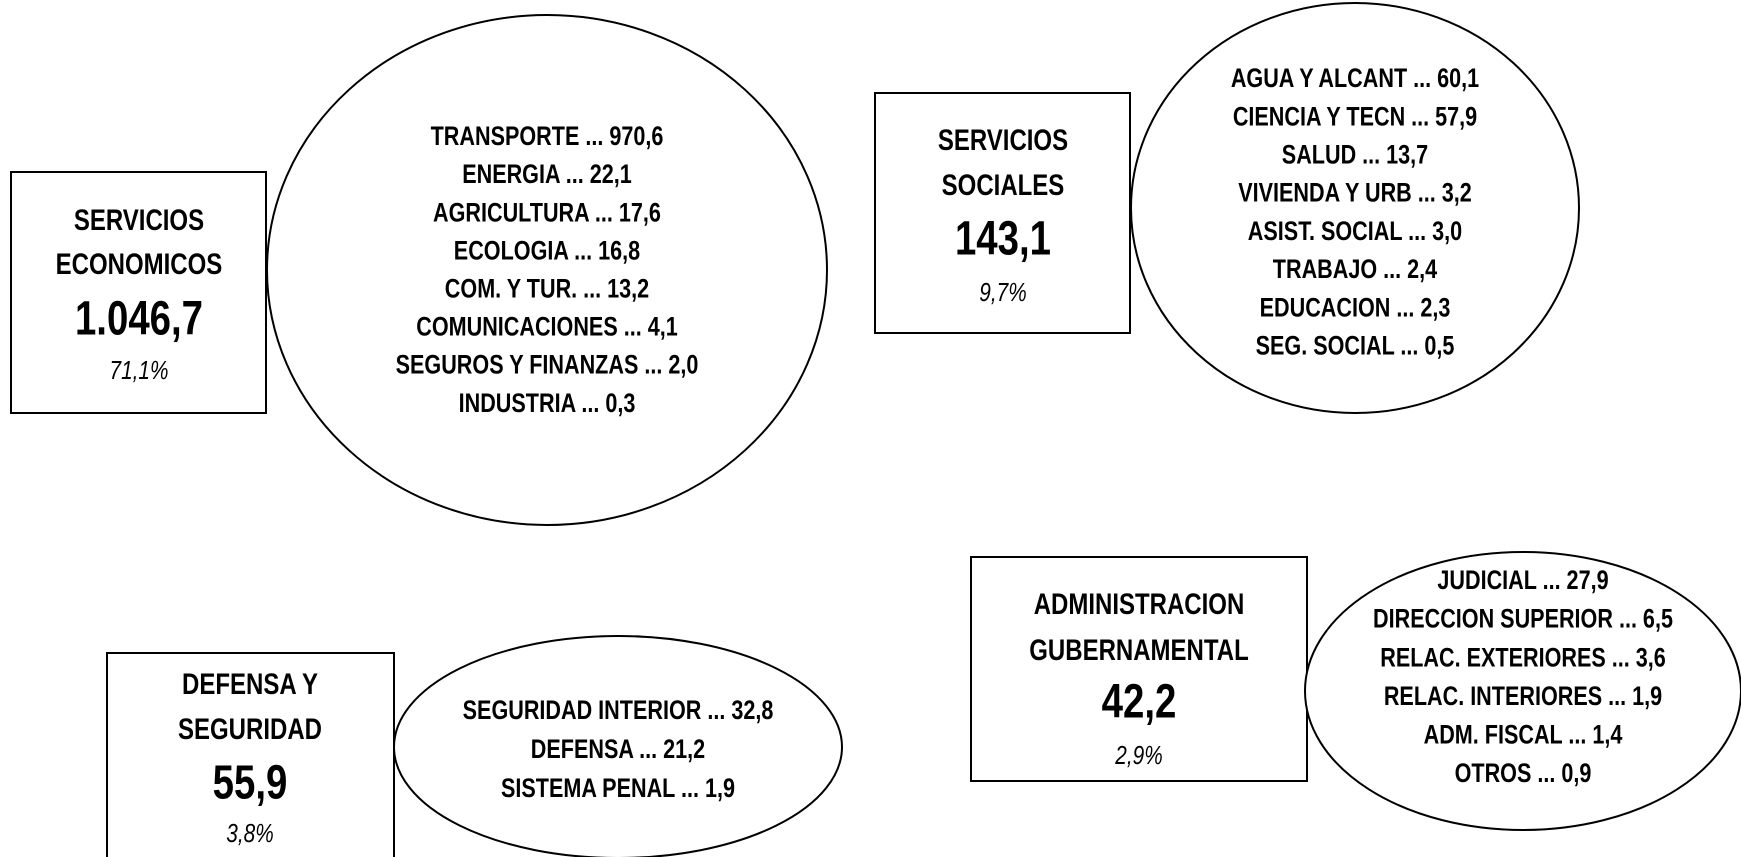 The width and height of the screenshot is (1741, 857). I want to click on item: DIRECCION SUPERIOR ... 6,5, so click(1523, 620).